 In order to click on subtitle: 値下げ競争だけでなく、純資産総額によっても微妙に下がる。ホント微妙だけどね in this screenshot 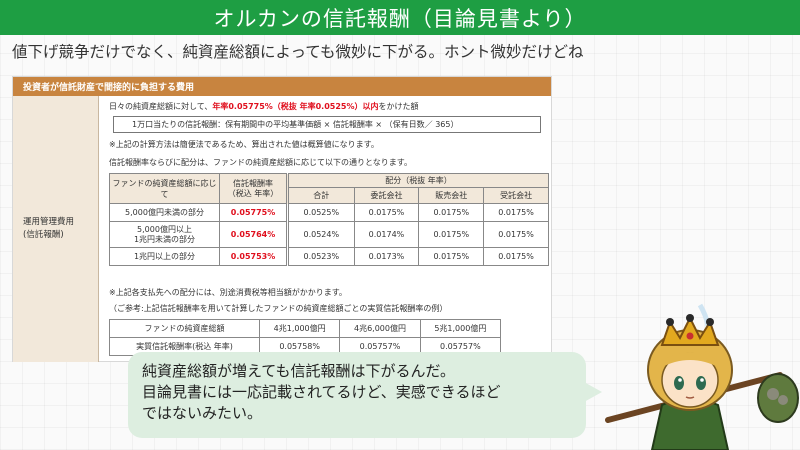, I will do `click(298, 52)`.